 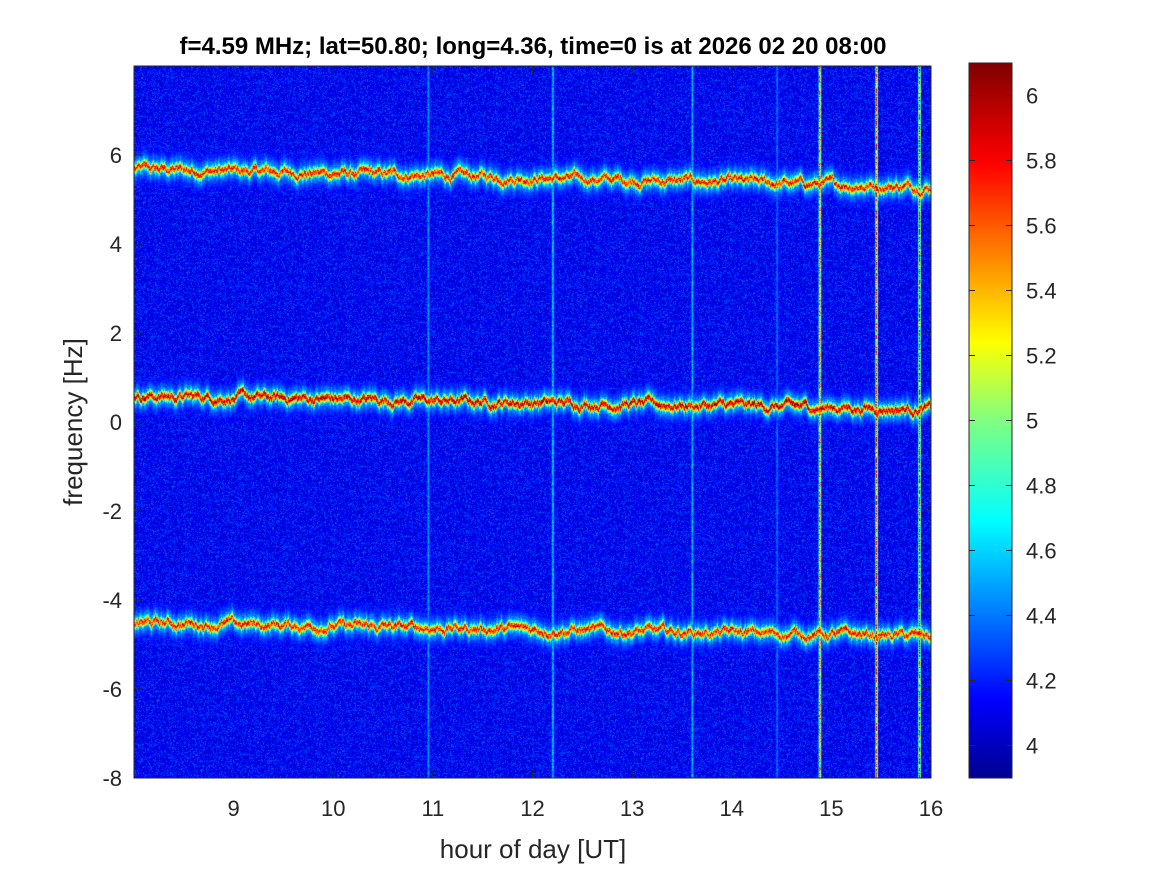 I want to click on y-tick-label: -2, so click(x=112, y=511).